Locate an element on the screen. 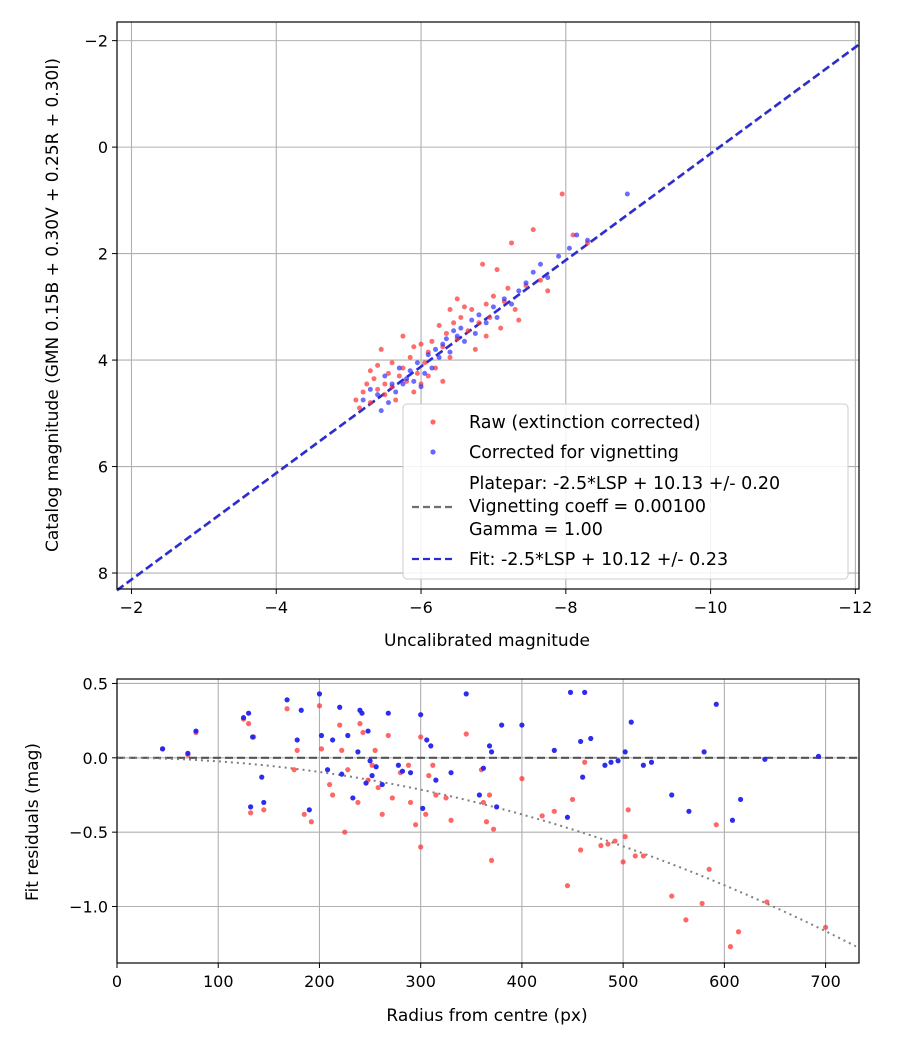 This screenshot has height=1050, width=900. bottom-ytick-label: −1.0 is located at coordinates (88, 906).